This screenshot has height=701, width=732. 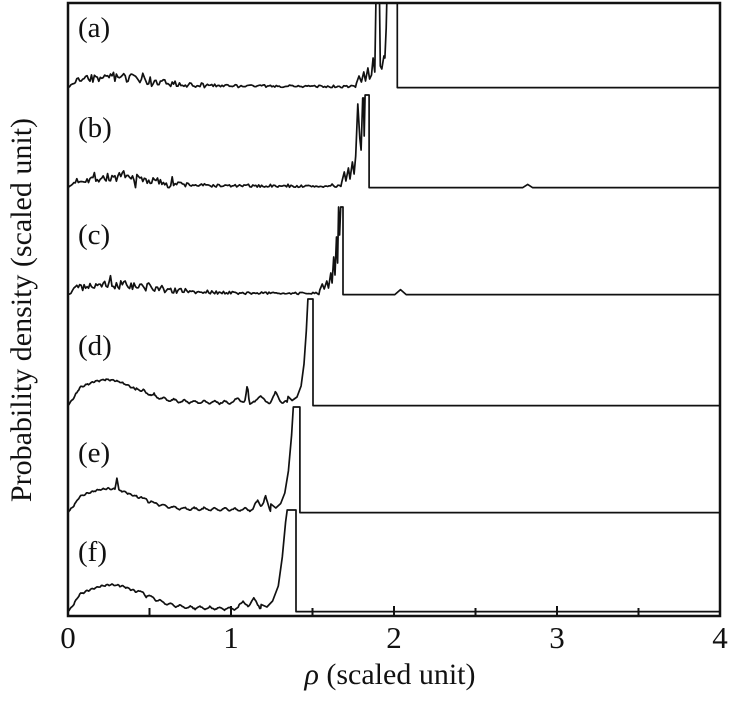 What do you see at coordinates (68, 637) in the screenshot?
I see `x-tick-label-0: 0` at bounding box center [68, 637].